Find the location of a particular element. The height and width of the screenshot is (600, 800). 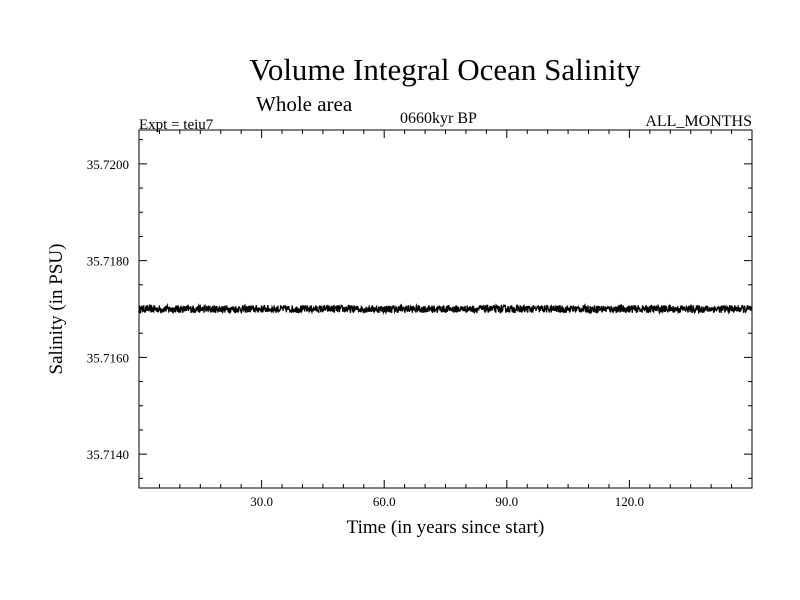

y-axis-label: Salinity (in PSU) is located at coordinates (56, 309).